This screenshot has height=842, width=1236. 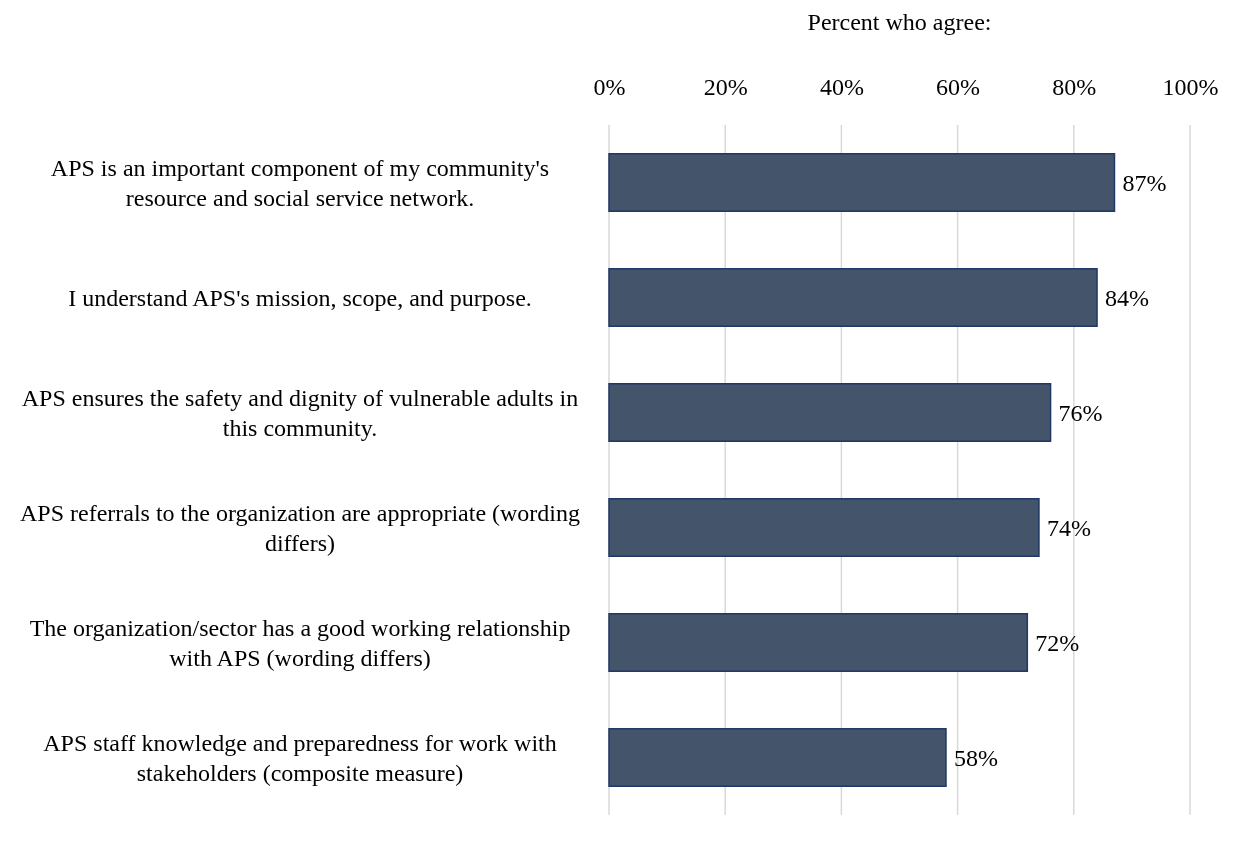 I want to click on y-tick-label: I understand APS's mission, scope, and purpose., so click(x=300, y=297).